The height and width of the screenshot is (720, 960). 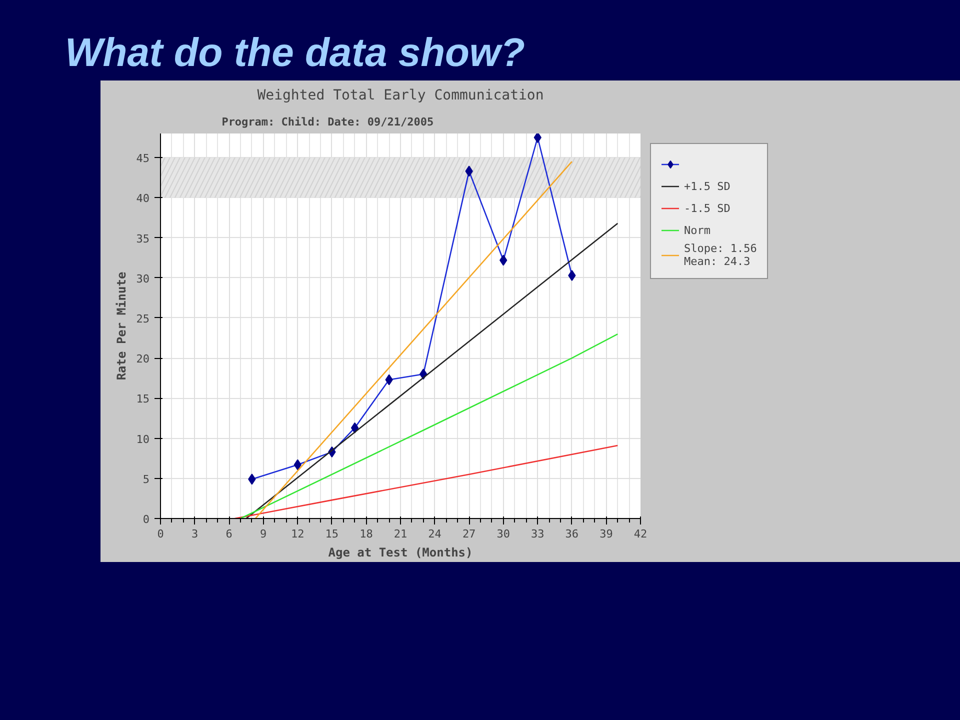 I want to click on x-tick-label: 24, so click(x=435, y=534).